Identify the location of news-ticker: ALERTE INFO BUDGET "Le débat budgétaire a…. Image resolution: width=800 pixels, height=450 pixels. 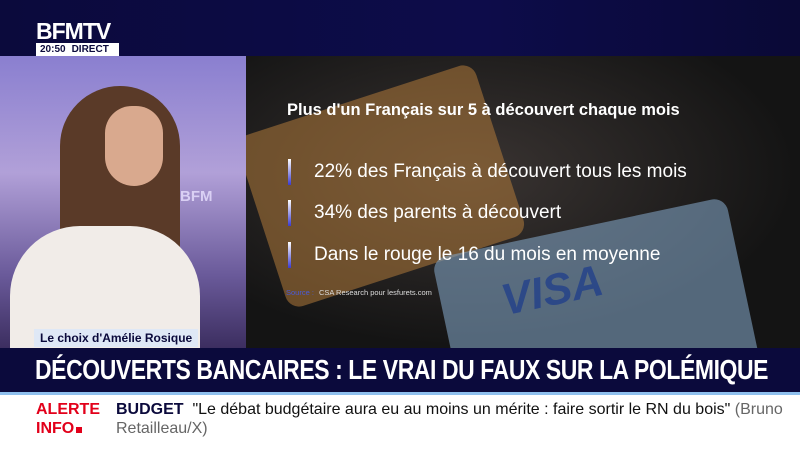
(400, 422).